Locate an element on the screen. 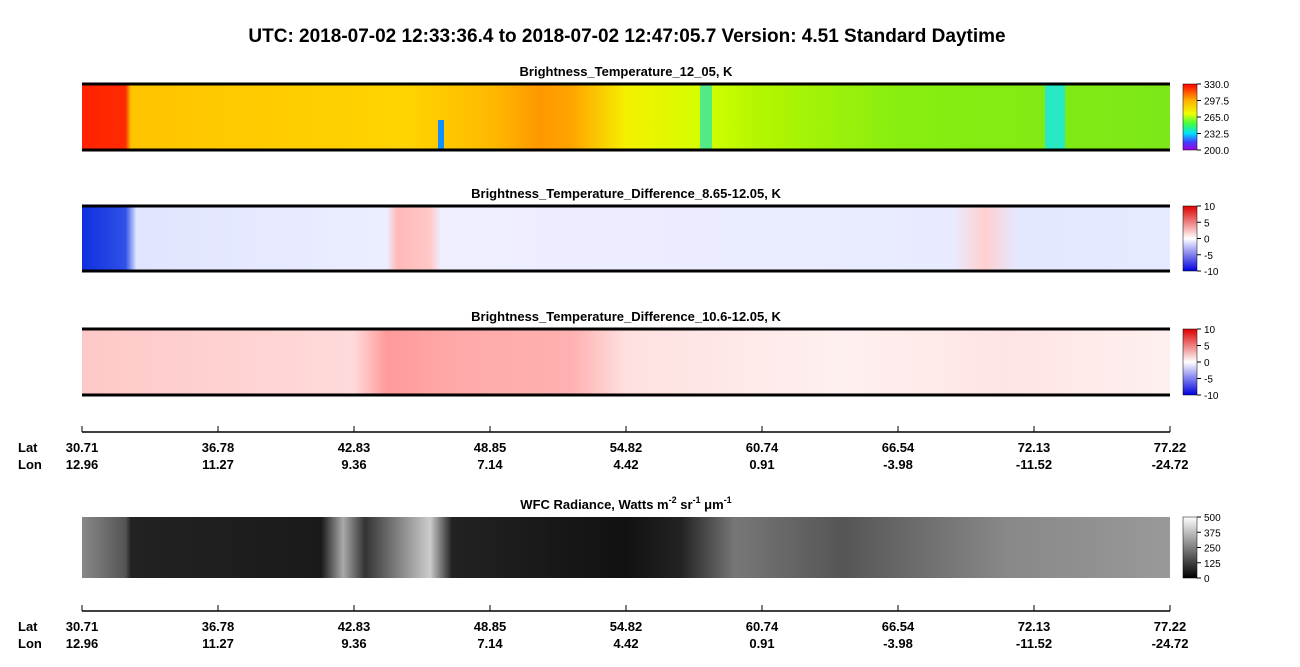  title-part: WFC Radiance, Watts m is located at coordinates (594, 504).